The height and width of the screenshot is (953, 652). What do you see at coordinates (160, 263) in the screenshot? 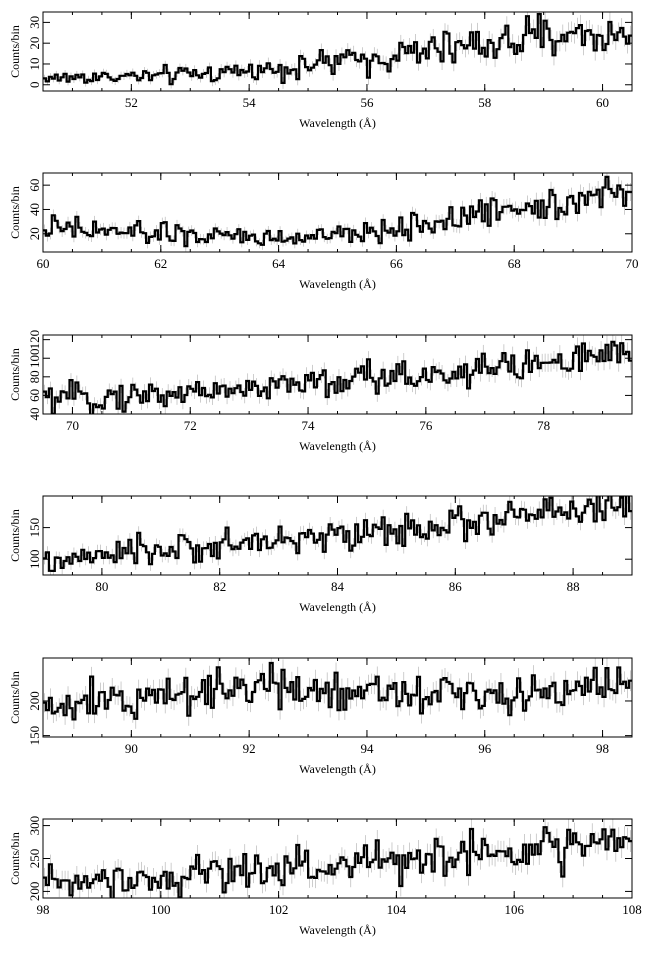
I see `x-tick-label: 62` at bounding box center [160, 263].